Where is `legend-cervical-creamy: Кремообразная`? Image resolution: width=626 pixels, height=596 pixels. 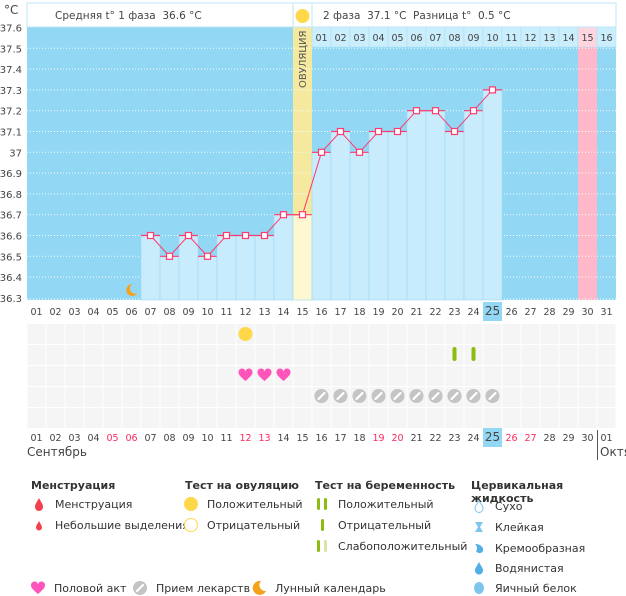 legend-cervical-creamy: Кремообразная is located at coordinates (528, 548).